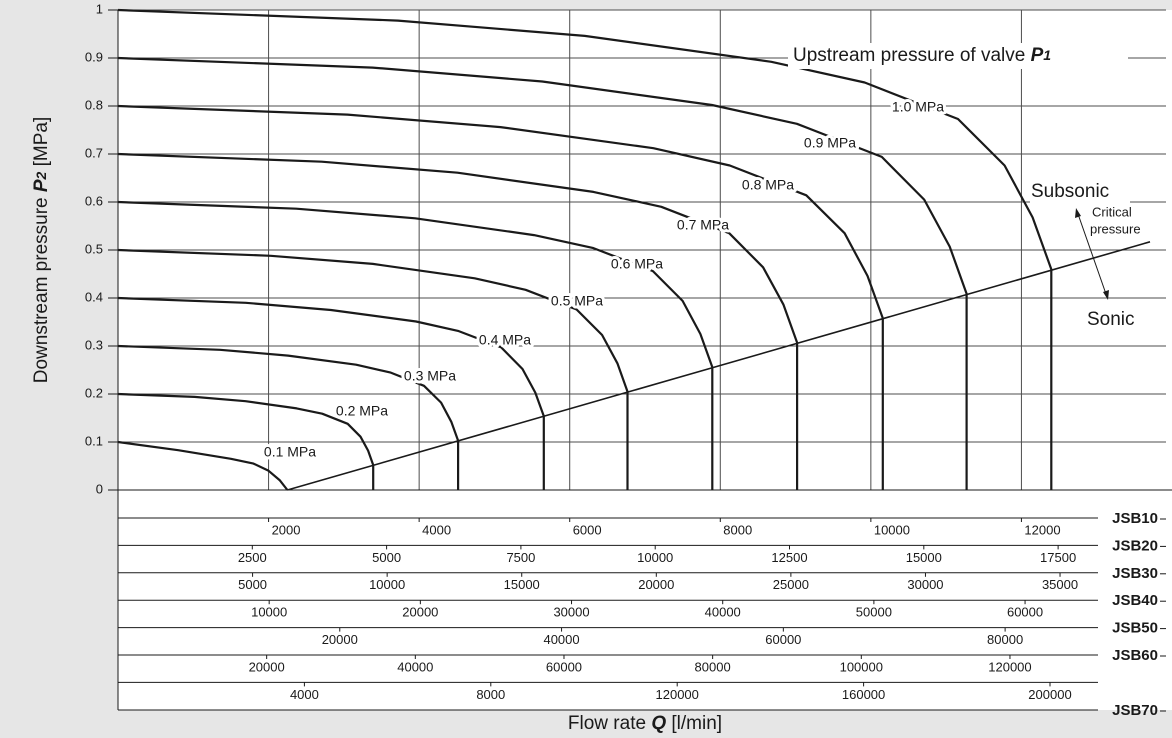 The height and width of the screenshot is (738, 1172). Describe the element at coordinates (1111, 319) in the screenshot. I see `sonic-label: Sonic` at that location.